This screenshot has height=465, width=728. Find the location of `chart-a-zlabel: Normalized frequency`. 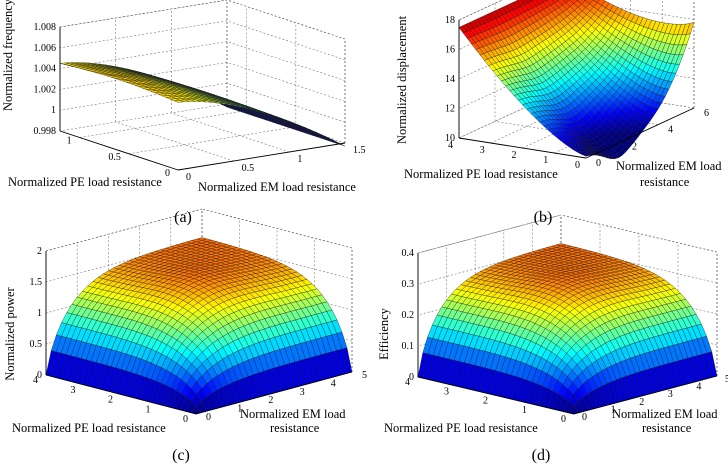

chart-a-zlabel: Normalized frequency is located at coordinates (8, 55).